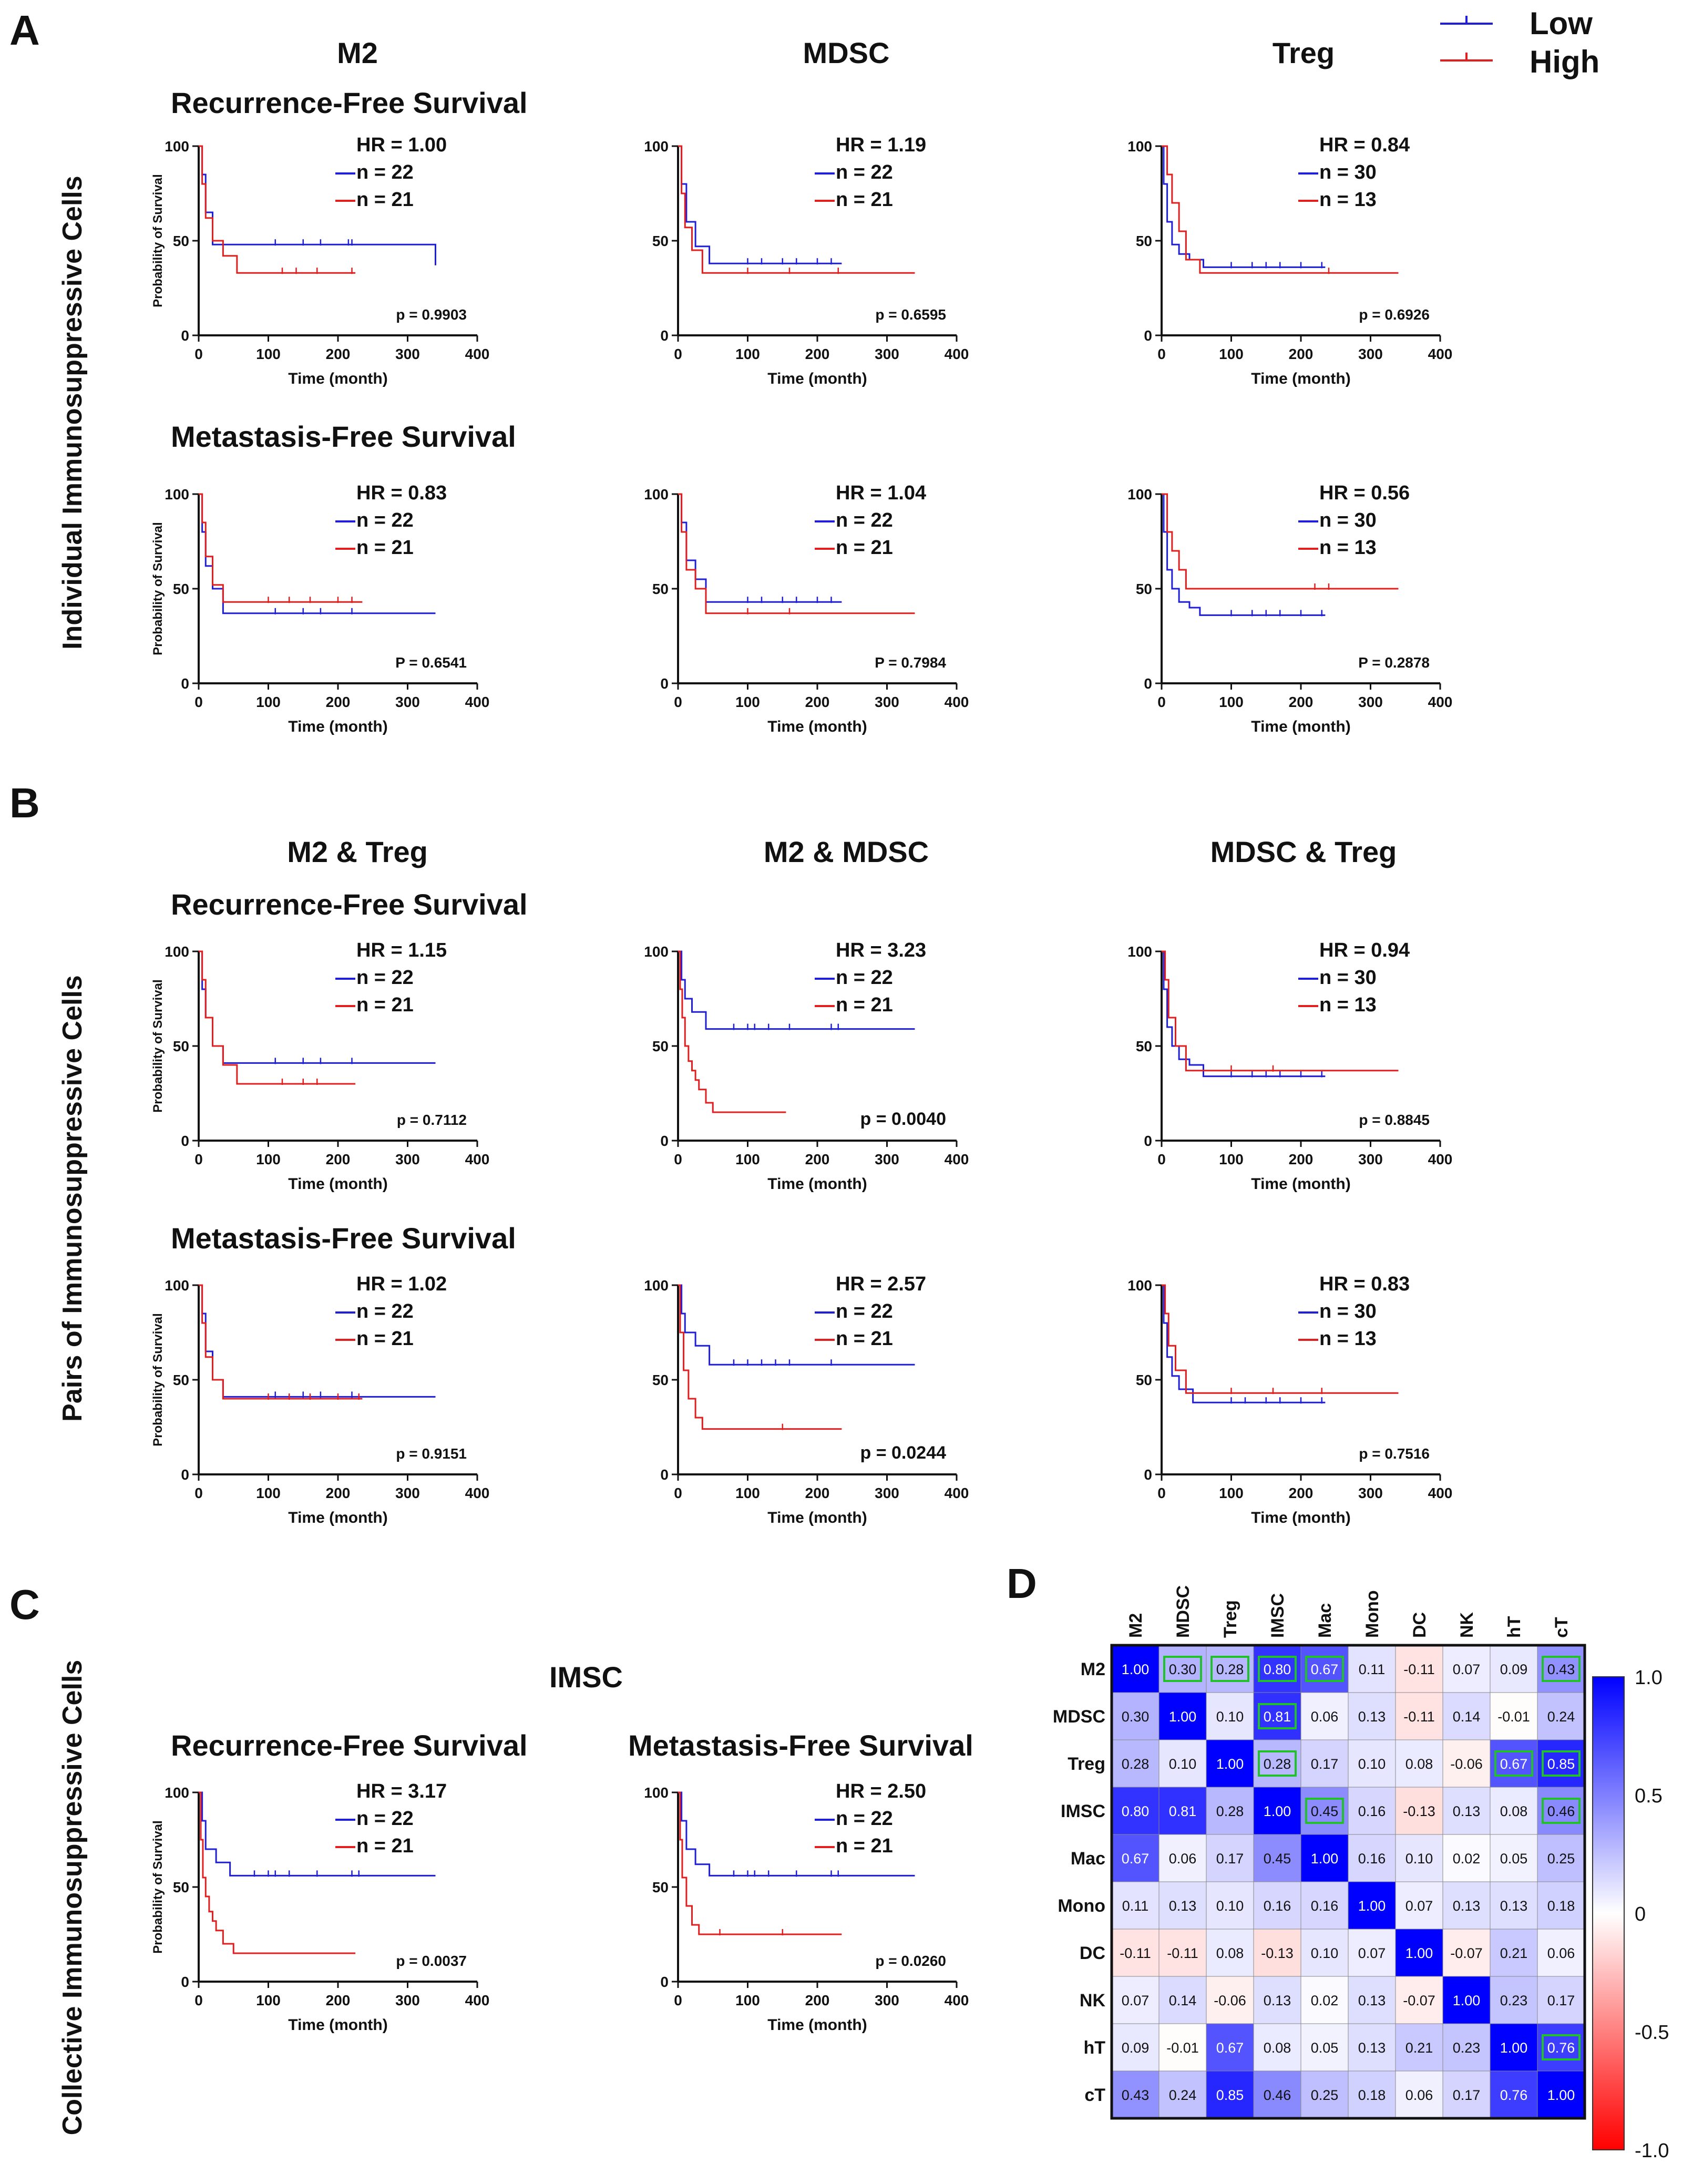 The width and height of the screenshot is (1693, 2184). What do you see at coordinates (1303, 851) in the screenshot?
I see `column-header-b-2: MDSC & Treg` at bounding box center [1303, 851].